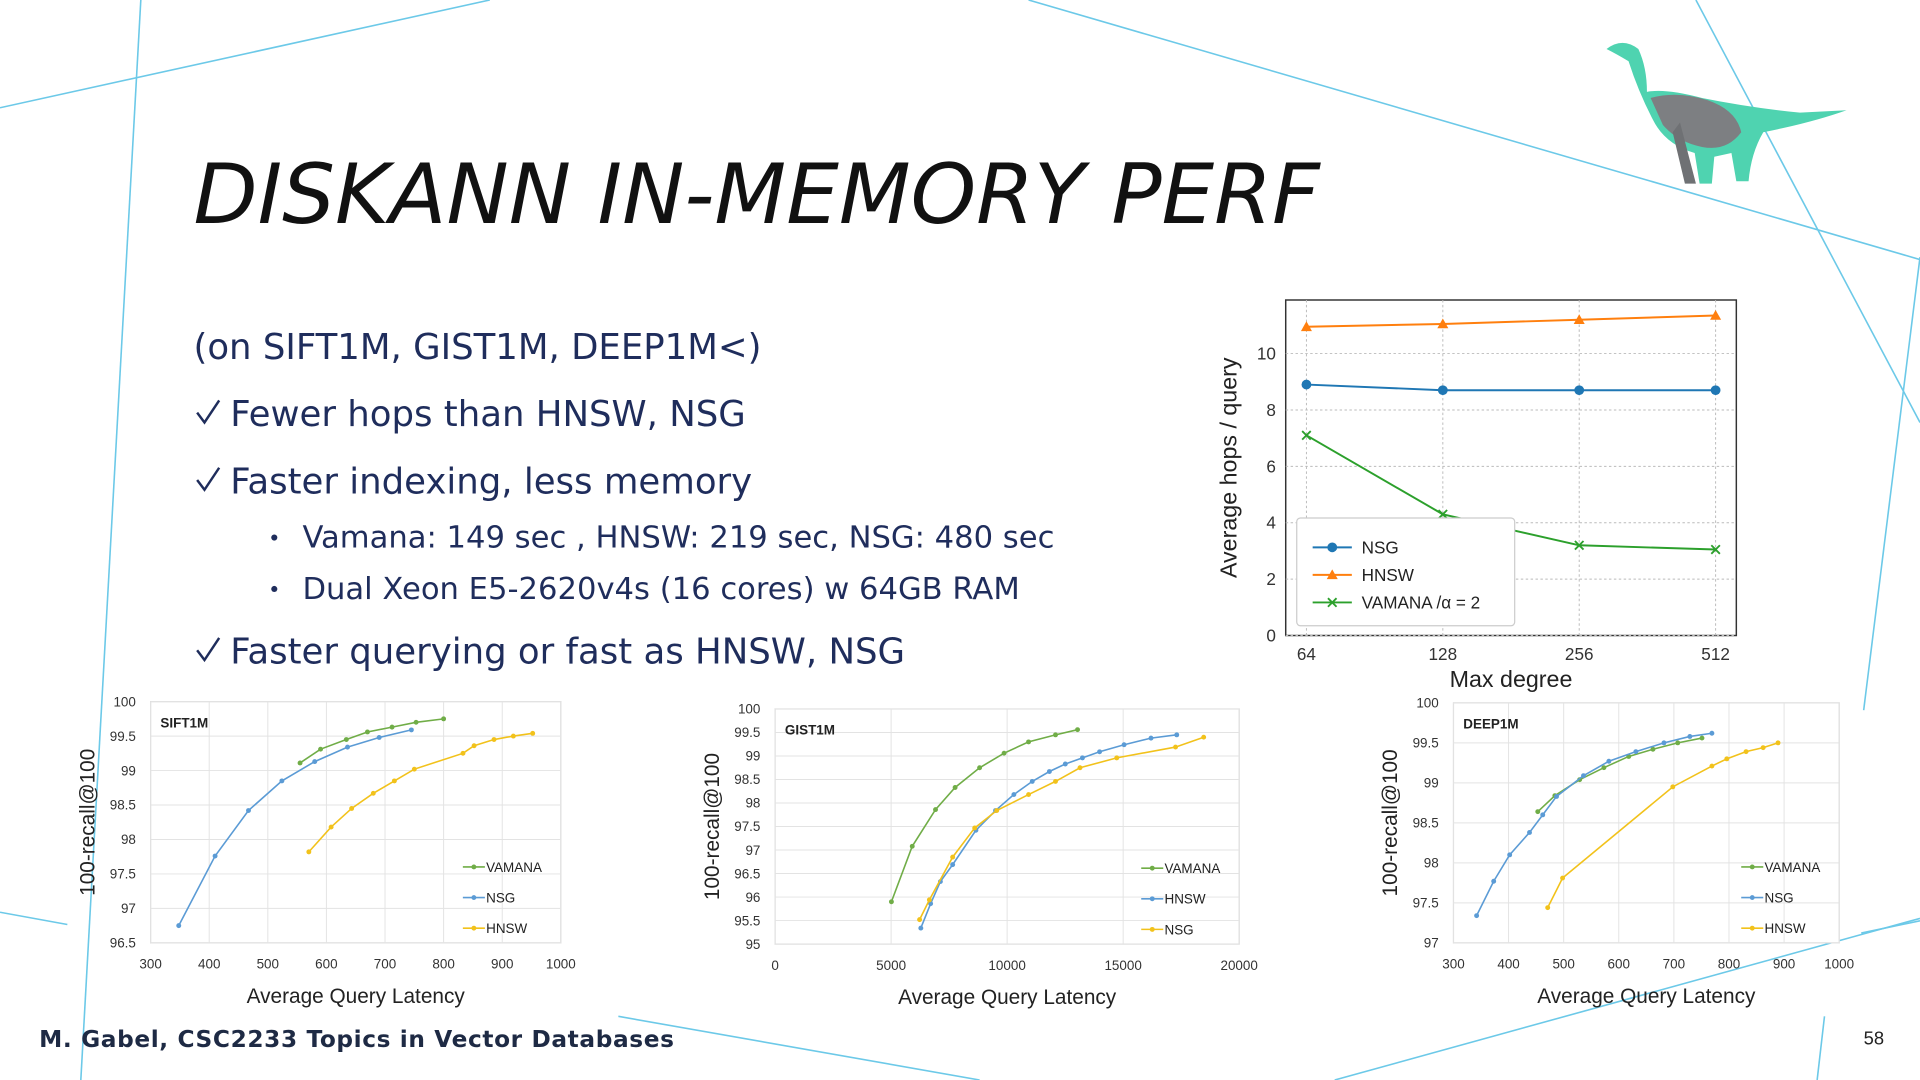  Describe the element at coordinates (274, 537) in the screenshot. I see `bullet-dot` at that location.